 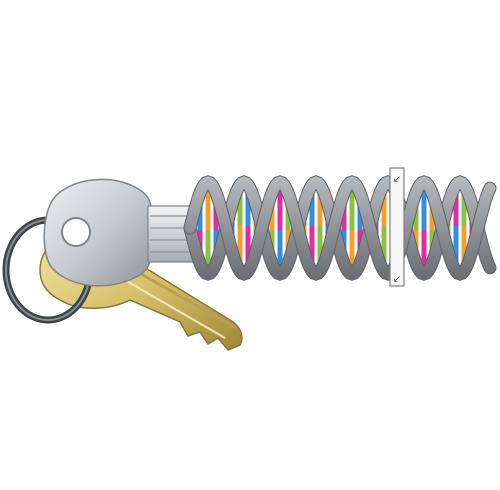 I want to click on marker-bottom-glyph: ↙, so click(x=397, y=279).